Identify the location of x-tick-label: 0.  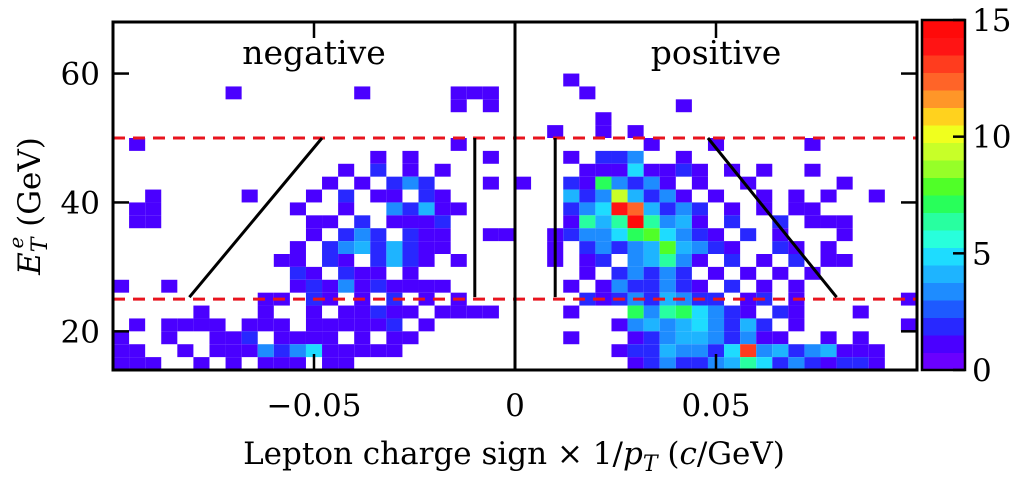
(515, 406).